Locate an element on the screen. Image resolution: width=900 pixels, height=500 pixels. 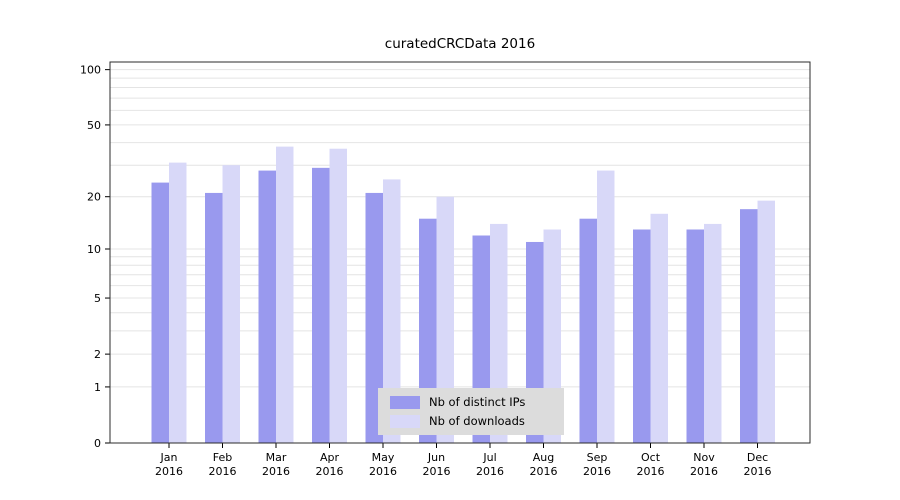
bar-downloads-feb is located at coordinates (231, 304).